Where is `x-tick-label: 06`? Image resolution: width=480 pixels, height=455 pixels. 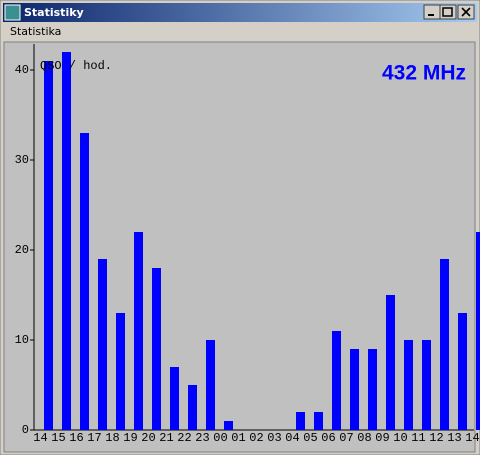
x-tick-label: 06 is located at coordinates (328, 438).